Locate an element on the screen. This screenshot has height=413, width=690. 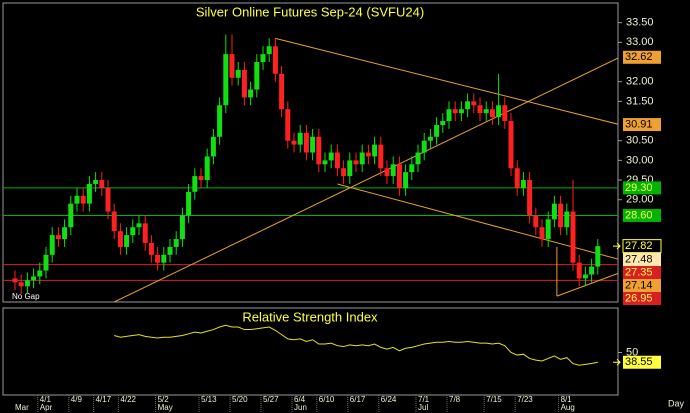
x-tick-label: 6/4 is located at coordinates (300, 399).